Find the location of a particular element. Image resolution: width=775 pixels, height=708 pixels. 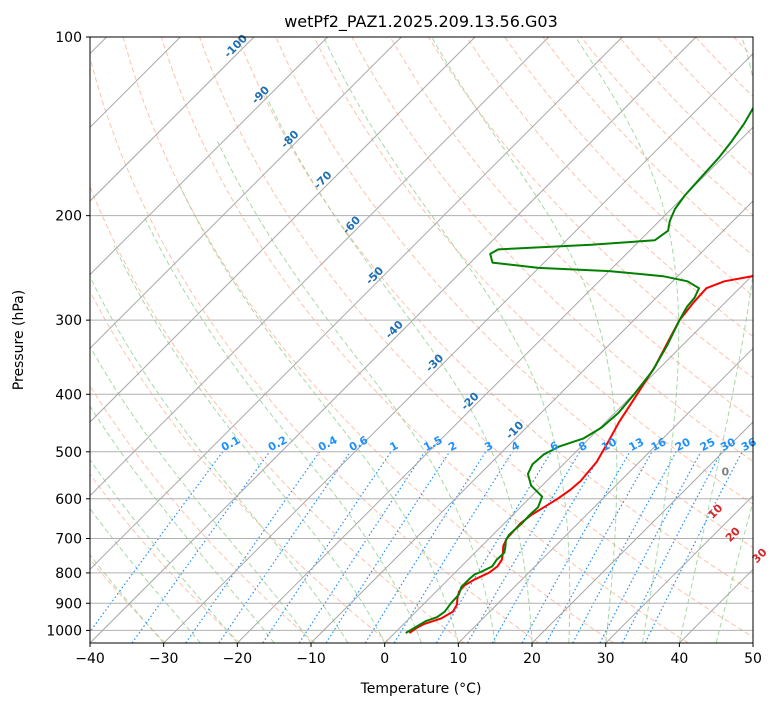

y-tick-label: 200 is located at coordinates (68, 217).